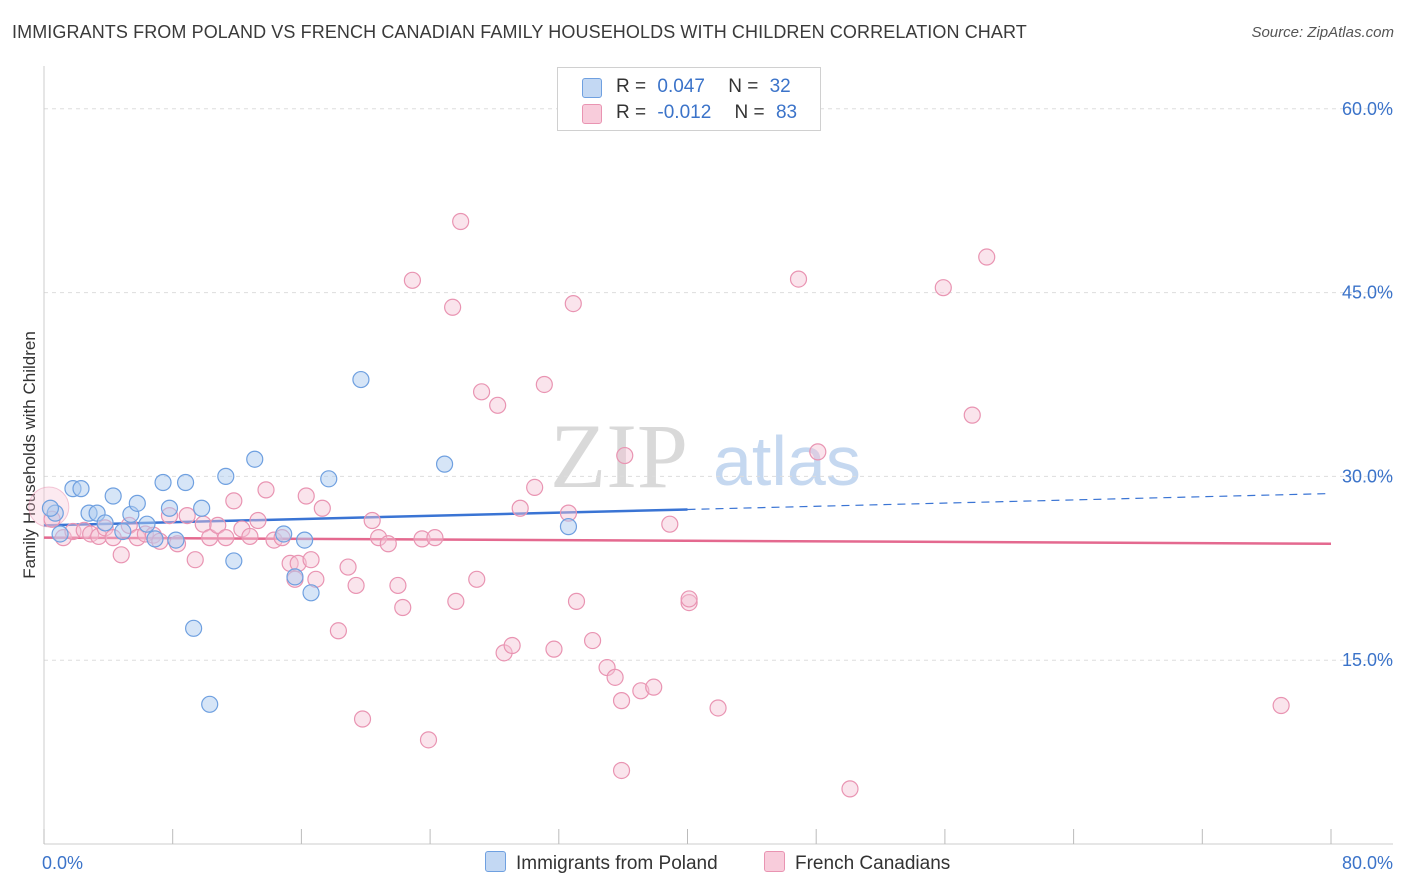  What do you see at coordinates (786, 112) in the screenshot?
I see `n-value-french: 83` at bounding box center [786, 112].